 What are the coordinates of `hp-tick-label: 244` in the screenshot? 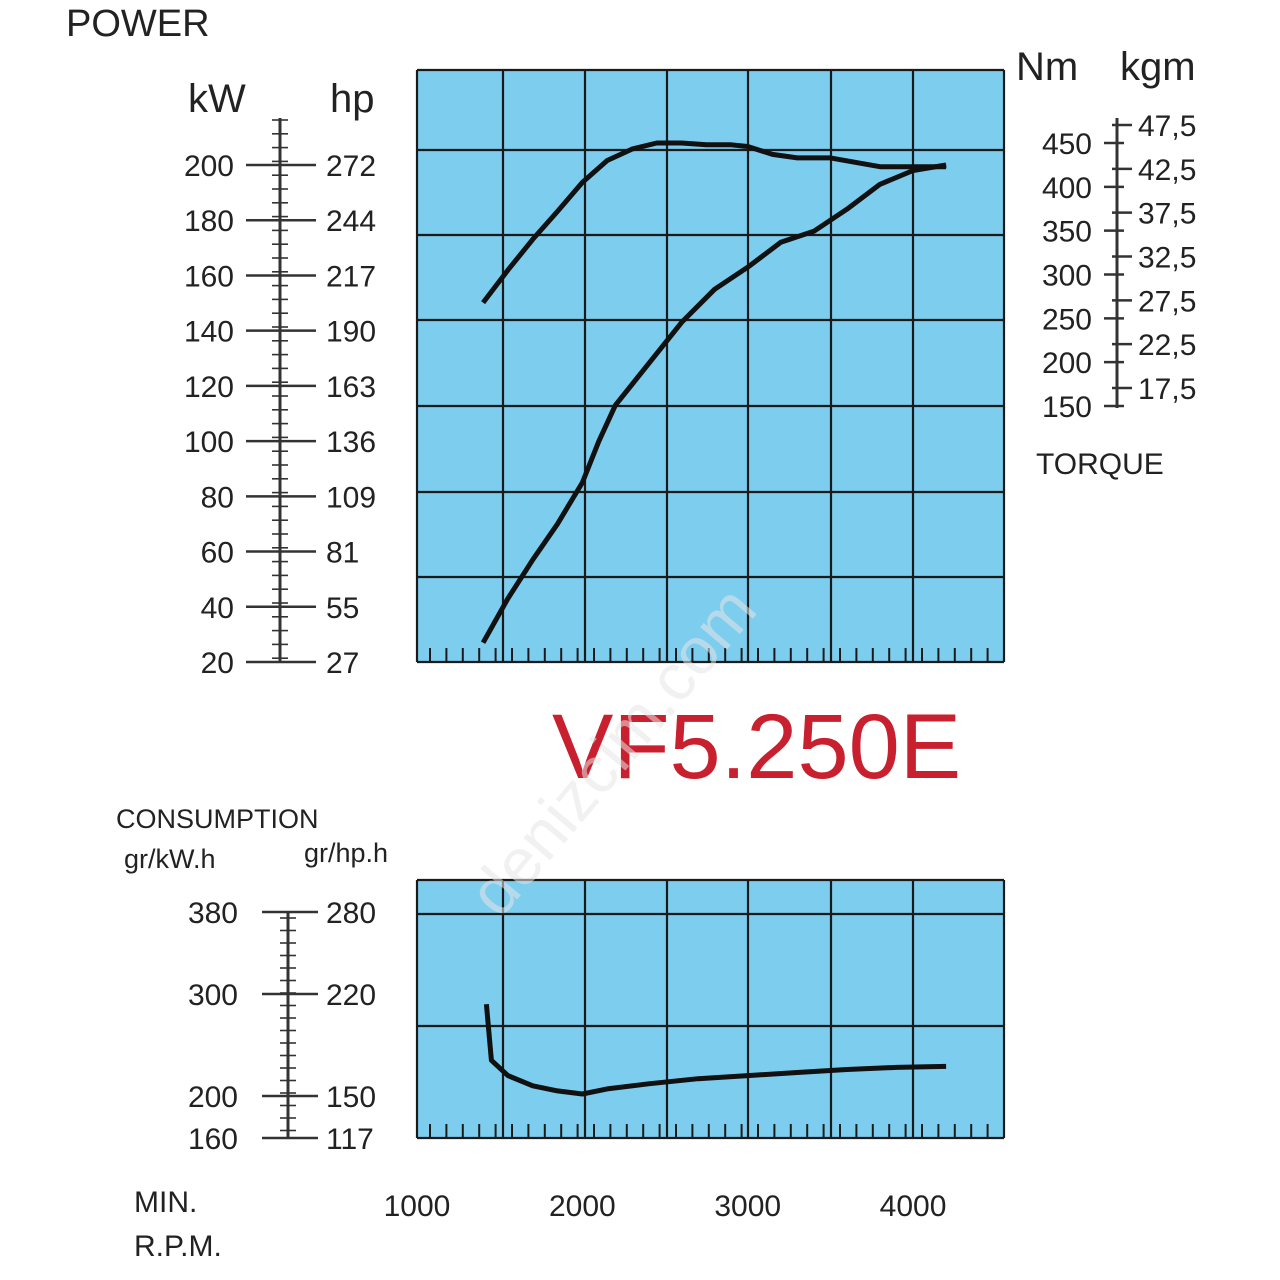 It's located at (351, 221).